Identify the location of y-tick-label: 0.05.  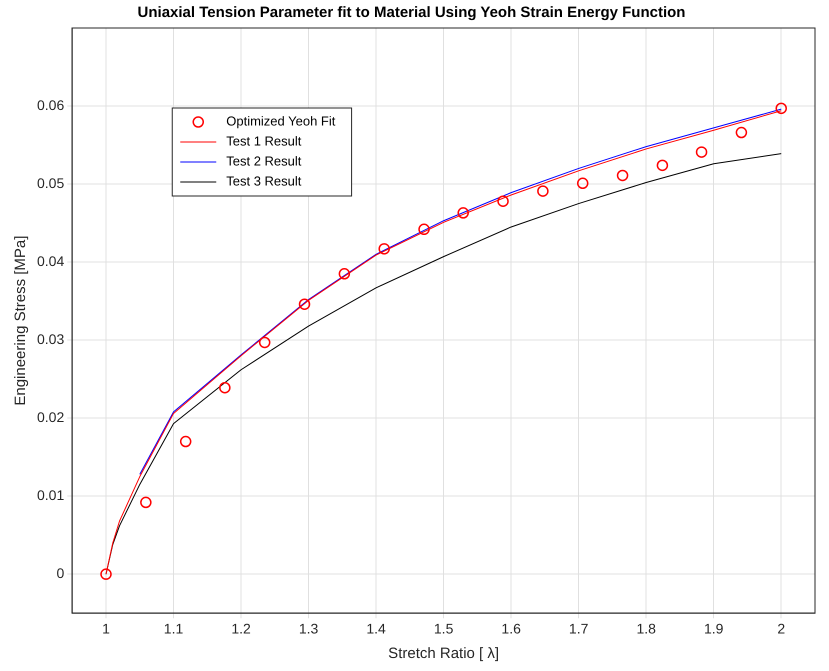
(50, 182).